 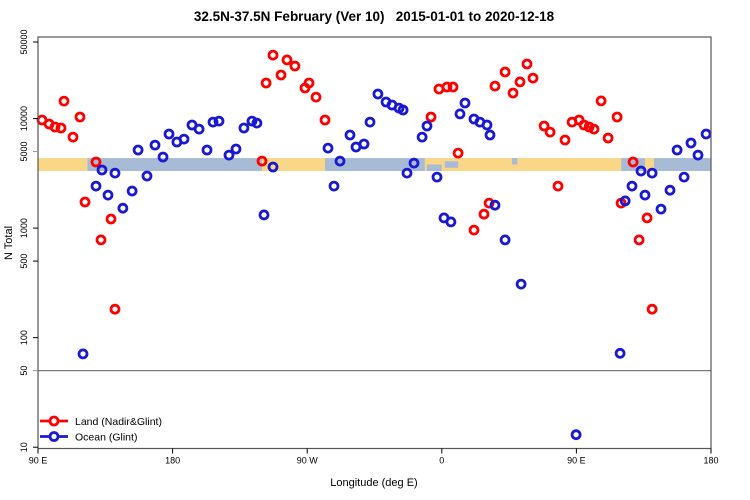 What do you see at coordinates (101, 421) in the screenshot?
I see `legend-entry-land: Land (Nadir&Glint)` at bounding box center [101, 421].